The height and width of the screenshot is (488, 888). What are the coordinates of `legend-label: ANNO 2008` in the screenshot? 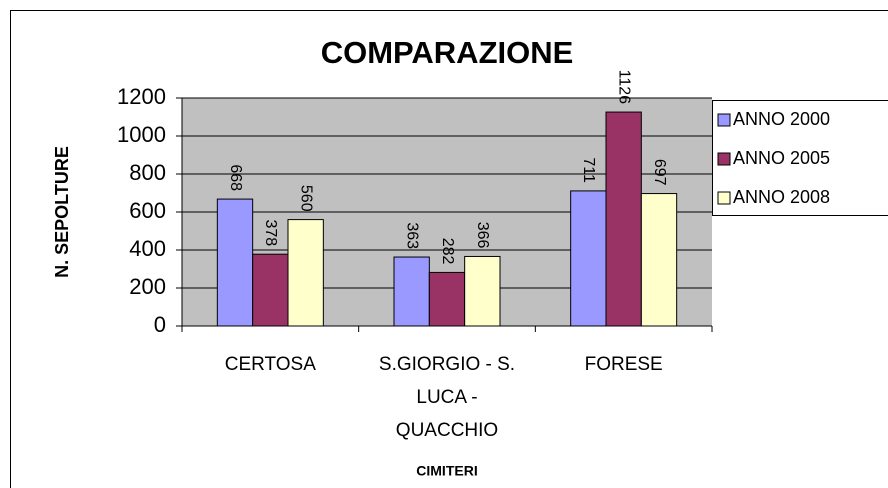 It's located at (781, 197).